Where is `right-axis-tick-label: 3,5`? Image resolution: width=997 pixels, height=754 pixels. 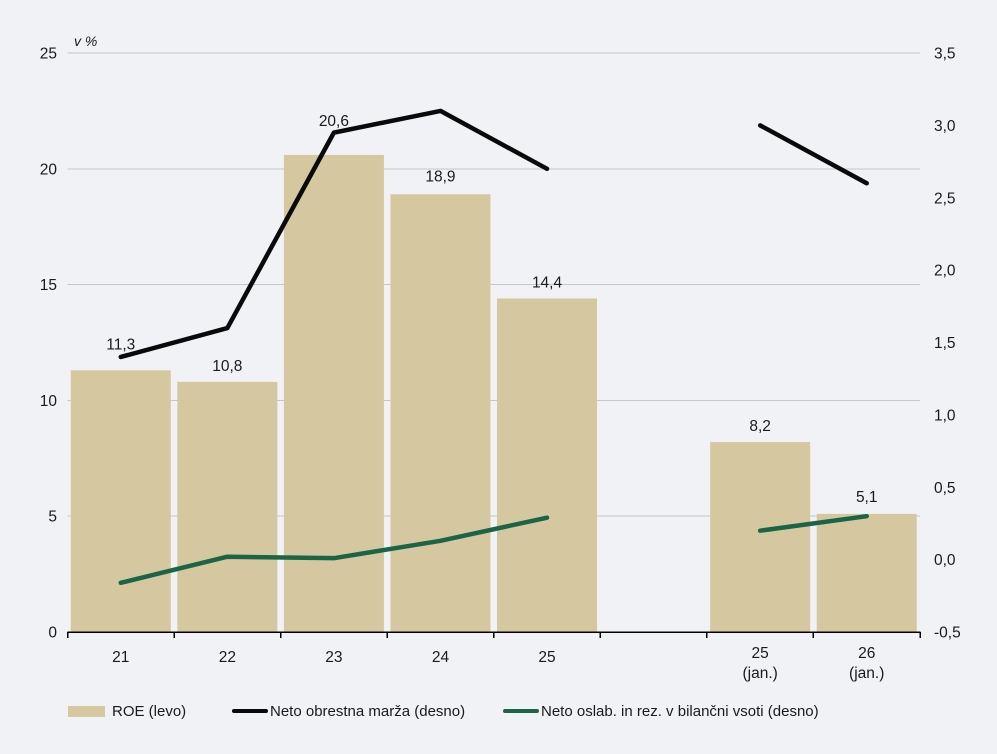 right-axis-tick-label: 3,5 is located at coordinates (945, 54).